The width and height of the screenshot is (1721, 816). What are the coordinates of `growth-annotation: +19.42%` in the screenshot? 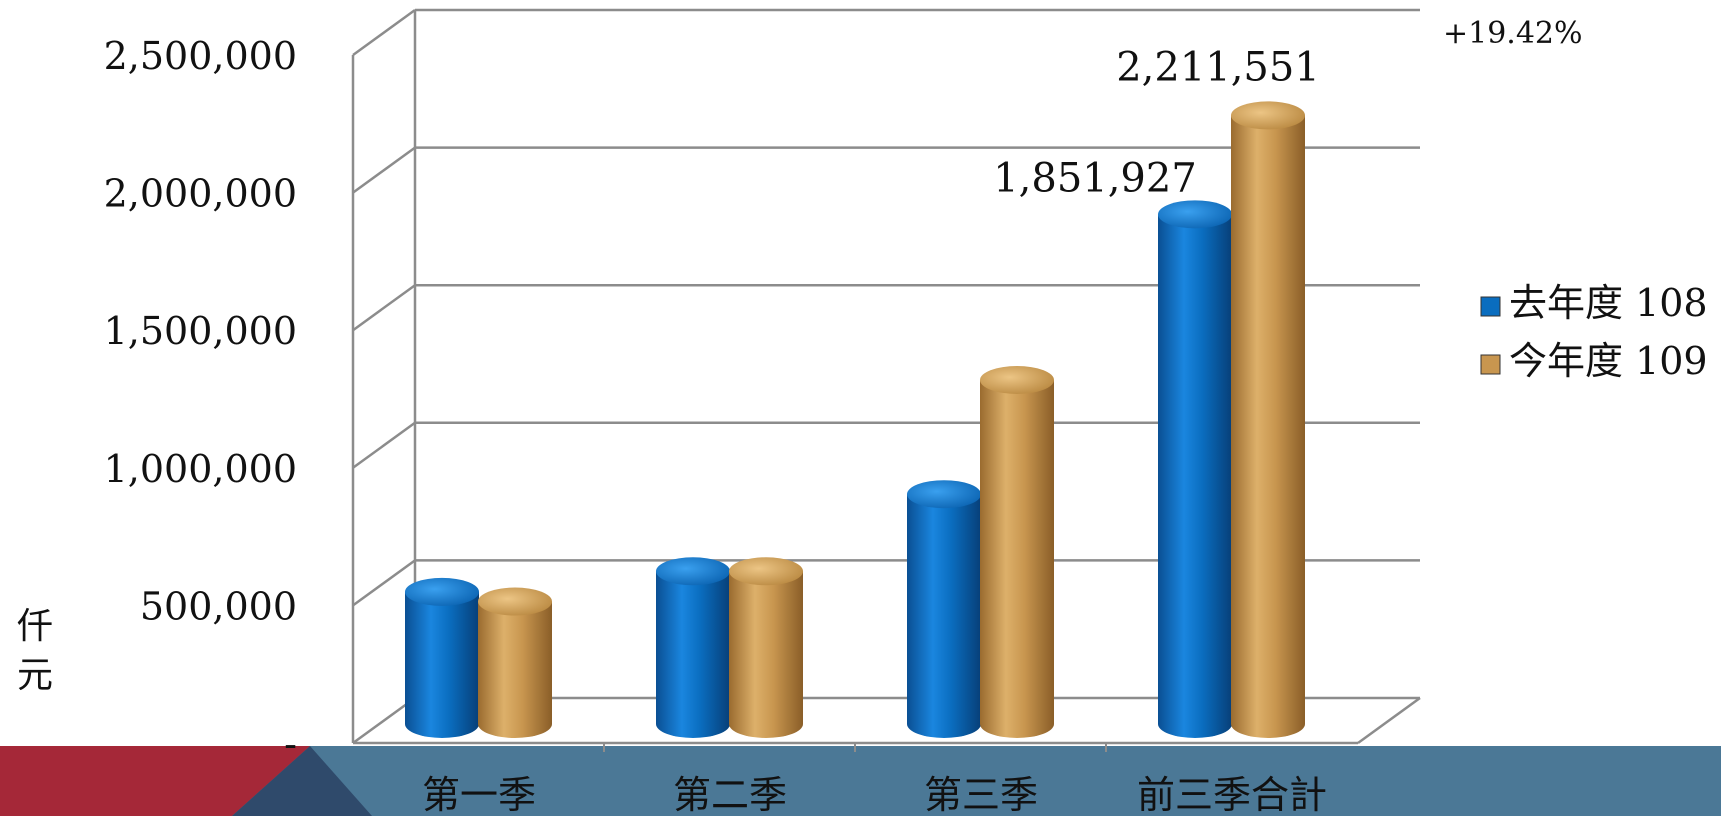 It's located at (1513, 33).